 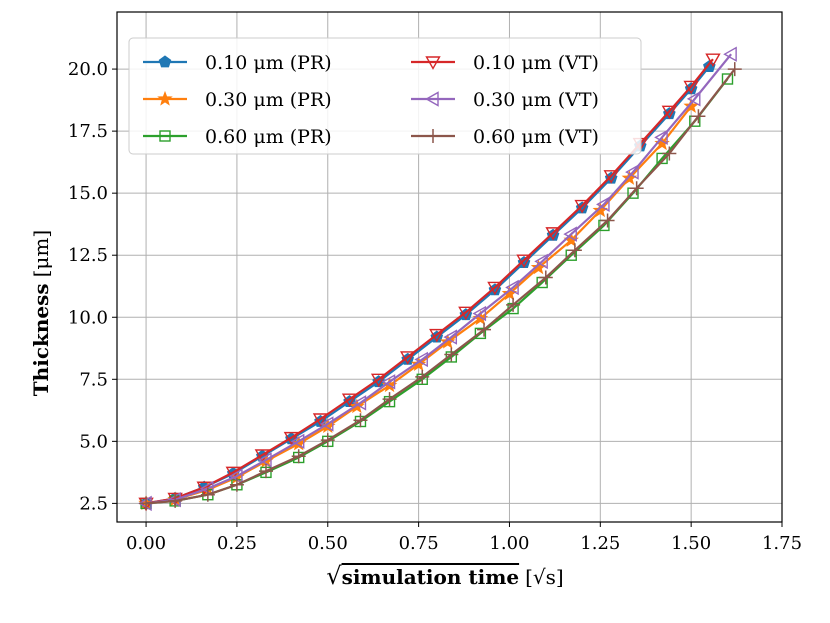 I want to click on legend-label: 0.10 μm (VT), so click(x=536, y=63).